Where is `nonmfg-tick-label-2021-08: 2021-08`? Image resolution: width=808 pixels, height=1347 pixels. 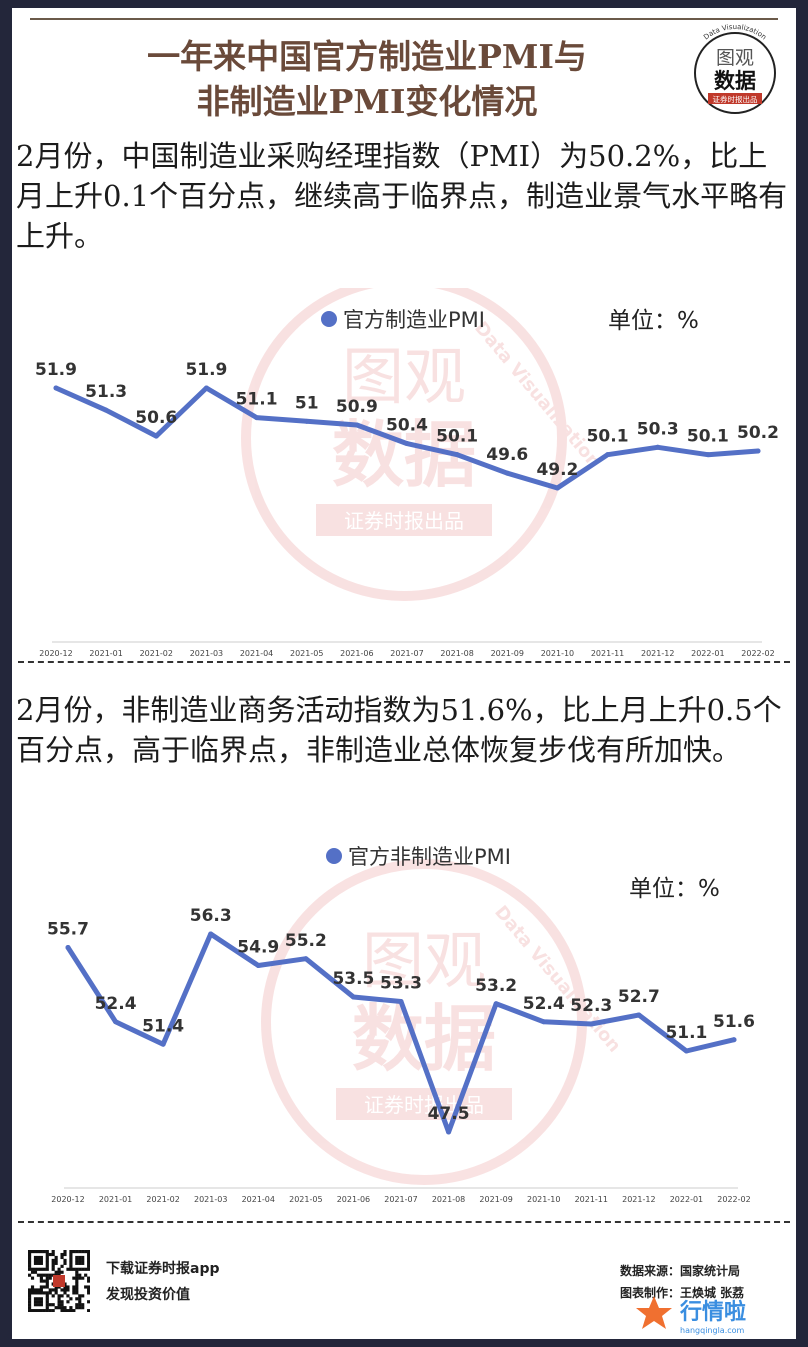 nonmfg-tick-label-2021-08: 2021-08 is located at coordinates (448, 1198).